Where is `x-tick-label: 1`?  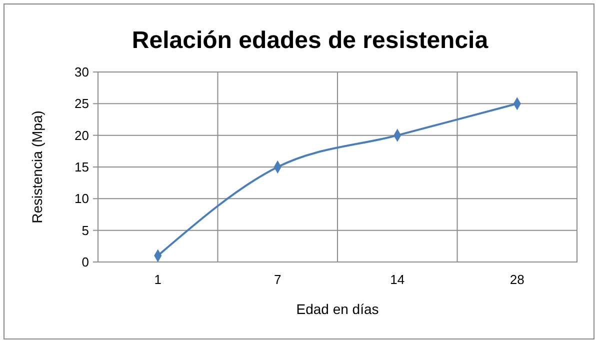
x-tick-label: 1 is located at coordinates (158, 279).